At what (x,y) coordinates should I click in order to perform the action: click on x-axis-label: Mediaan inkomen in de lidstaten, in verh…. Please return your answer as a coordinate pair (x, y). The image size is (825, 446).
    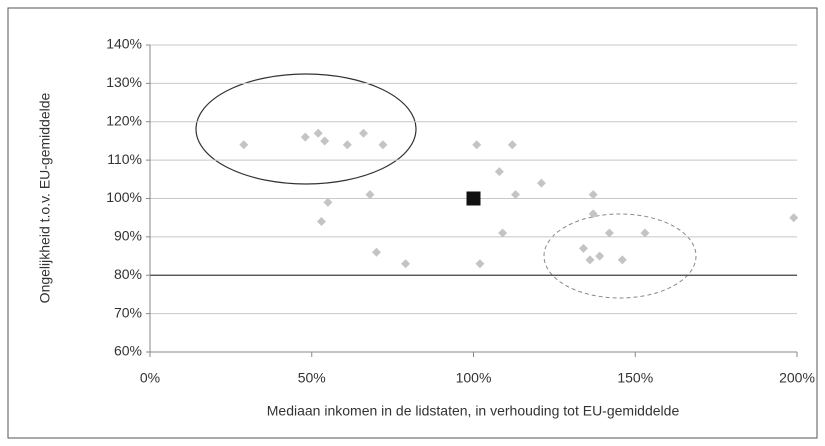
    Looking at the image, I should click on (473, 411).